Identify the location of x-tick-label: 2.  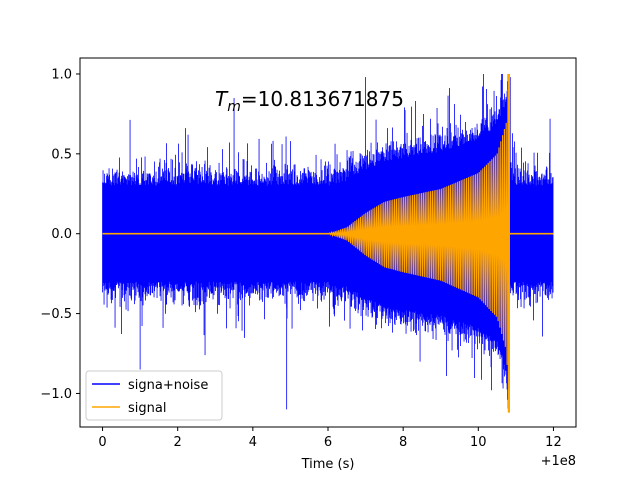
(178, 442).